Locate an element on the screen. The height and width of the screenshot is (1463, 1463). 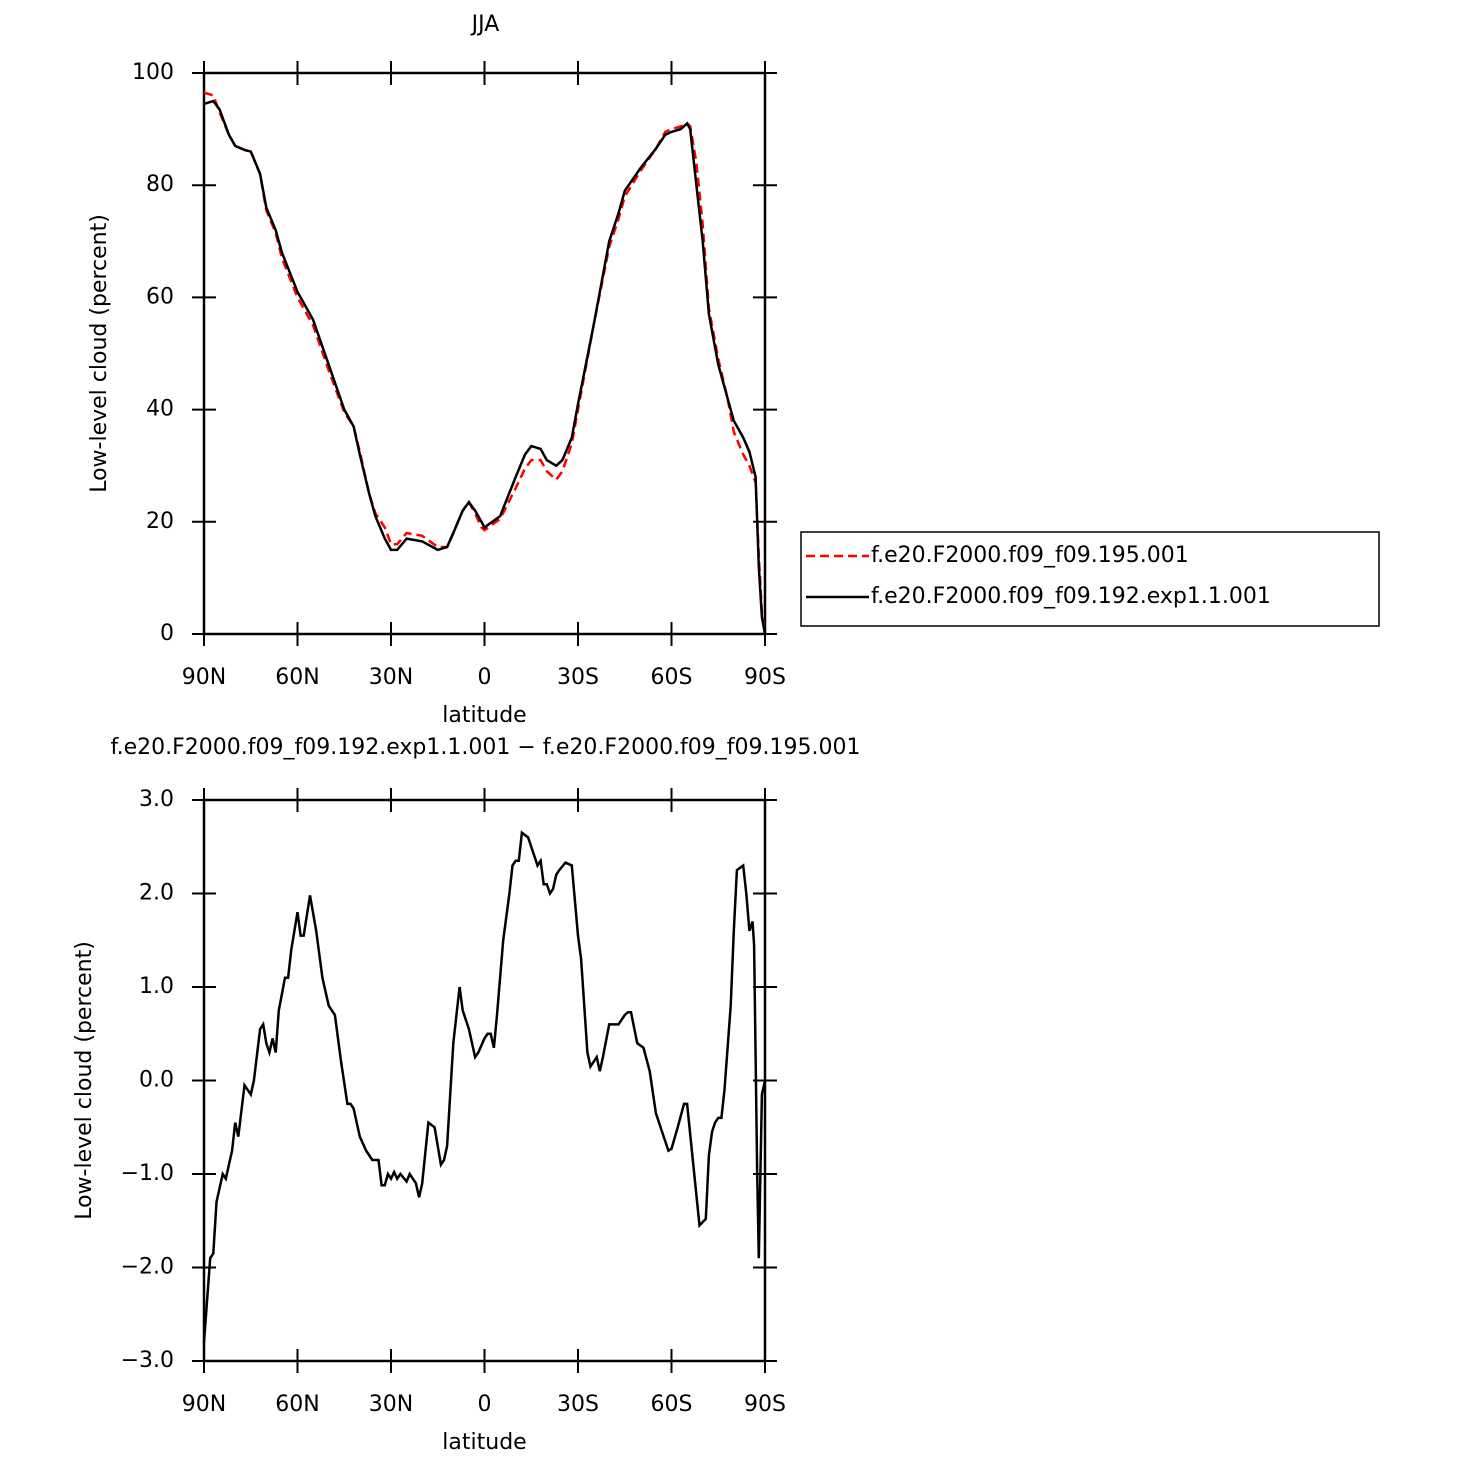
y-tick-label: 3.0 is located at coordinates (156, 799).